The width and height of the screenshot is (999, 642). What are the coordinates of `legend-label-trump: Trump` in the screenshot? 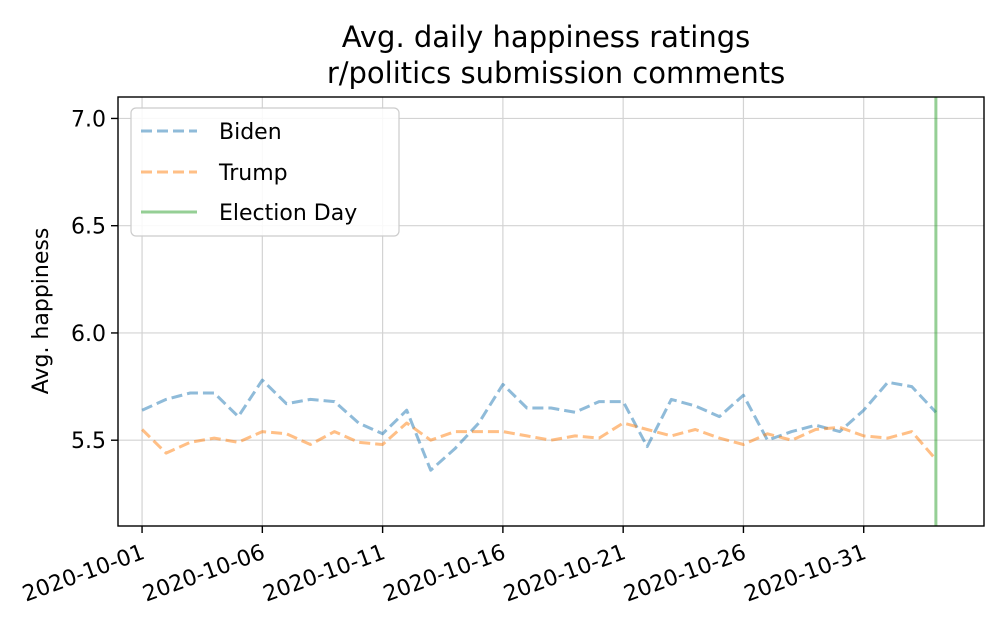 It's located at (253, 173).